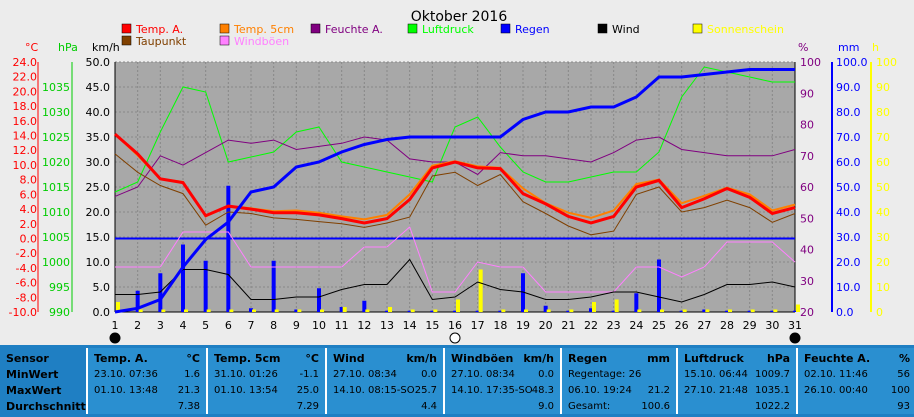 This screenshot has height=417, width=914. Describe the element at coordinates (614, 325) in the screenshot. I see `x-tick-label: 23` at that location.